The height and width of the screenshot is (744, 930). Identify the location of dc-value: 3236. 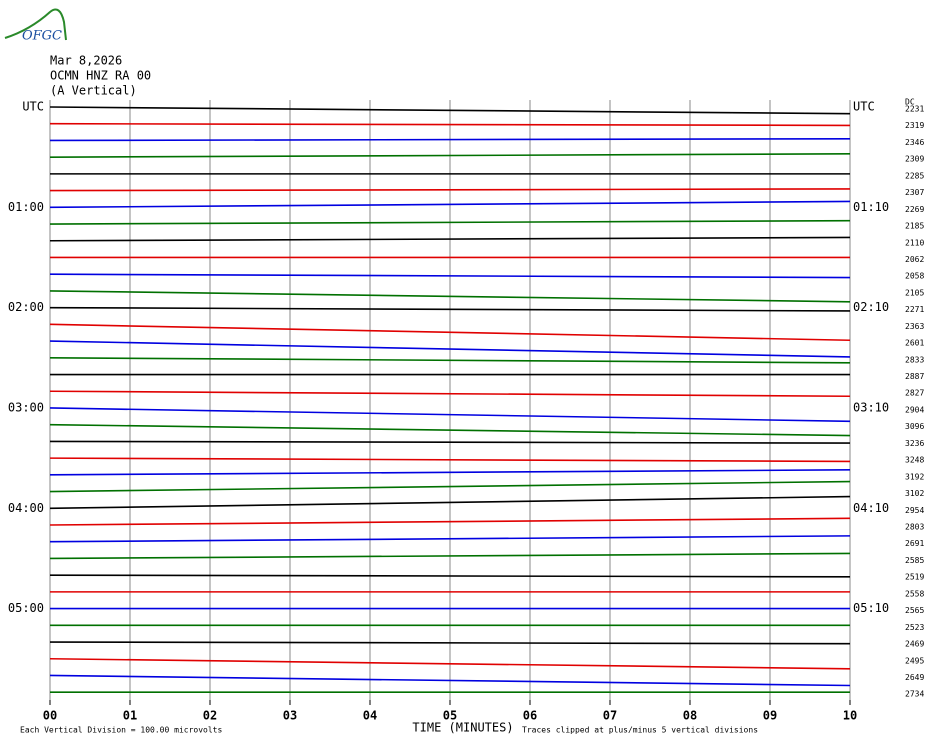
(914, 443).